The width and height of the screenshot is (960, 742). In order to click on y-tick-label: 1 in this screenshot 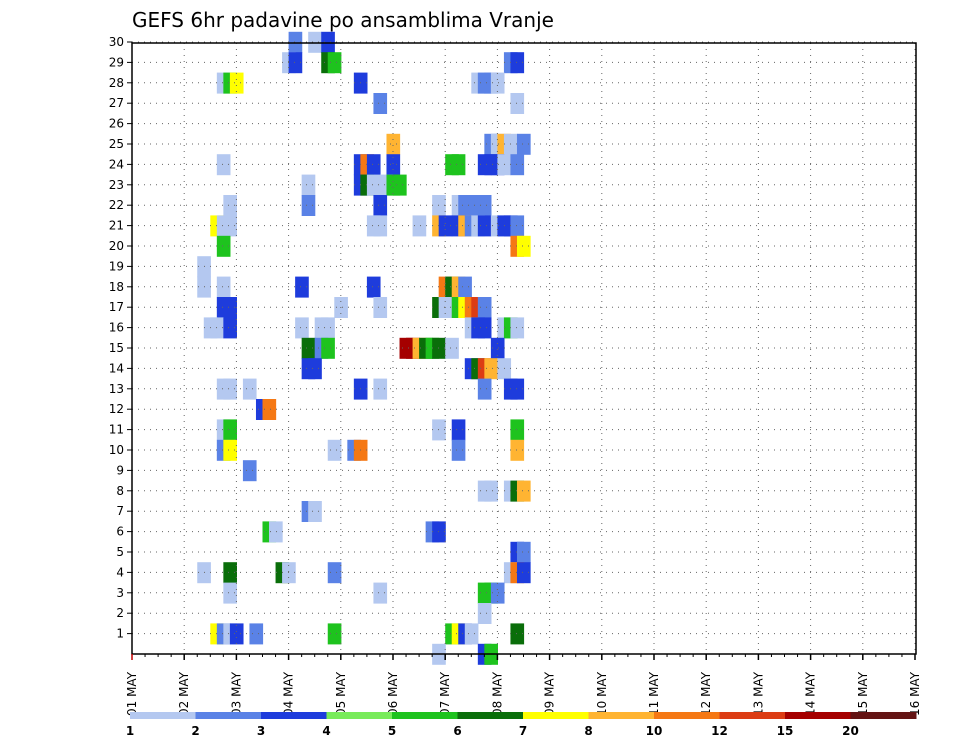, I will do `click(120, 634)`.